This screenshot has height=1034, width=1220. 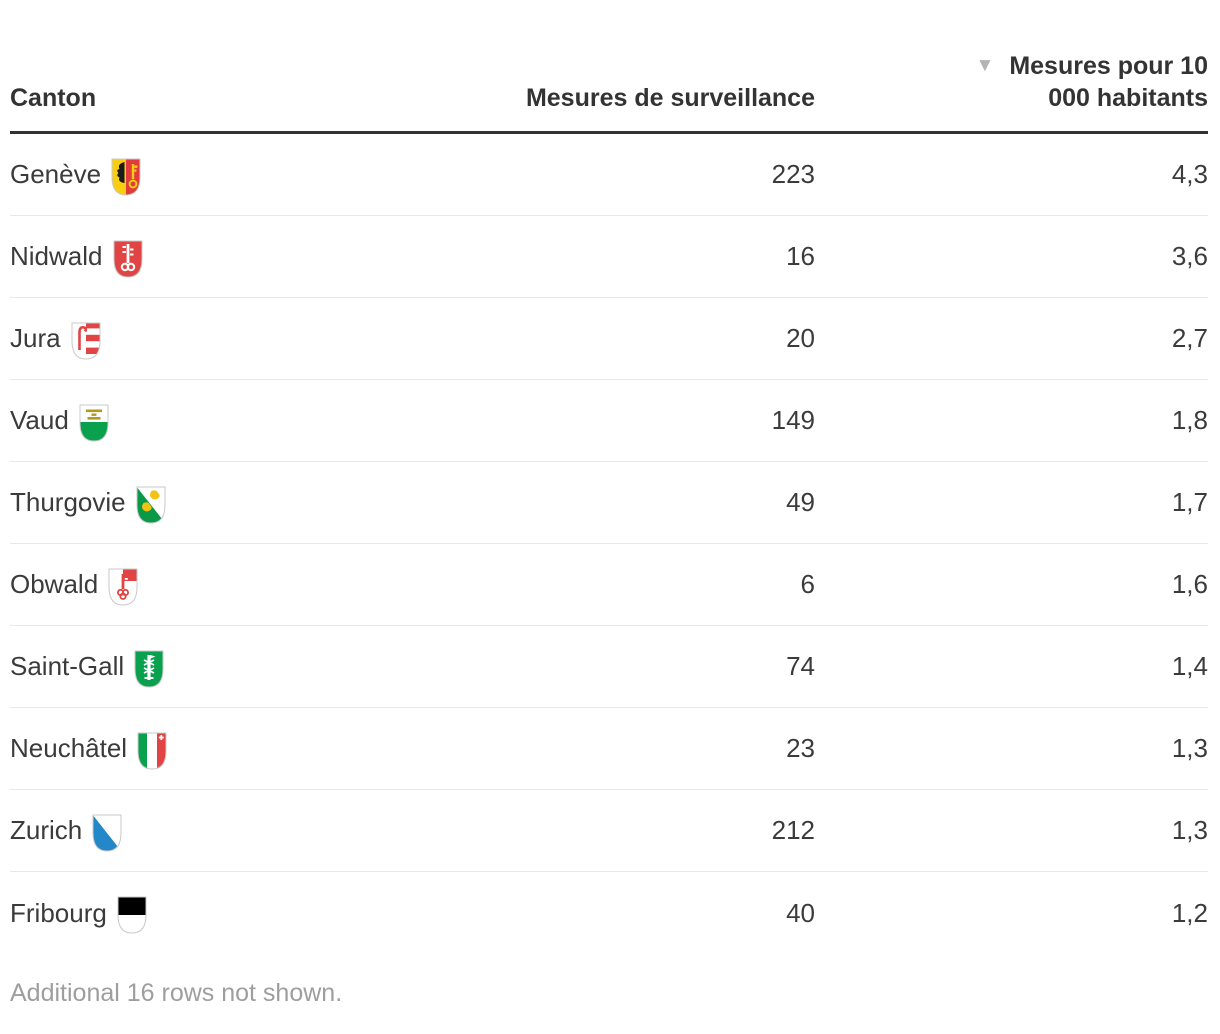 What do you see at coordinates (53, 98) in the screenshot?
I see `column-header-canton: Canton` at bounding box center [53, 98].